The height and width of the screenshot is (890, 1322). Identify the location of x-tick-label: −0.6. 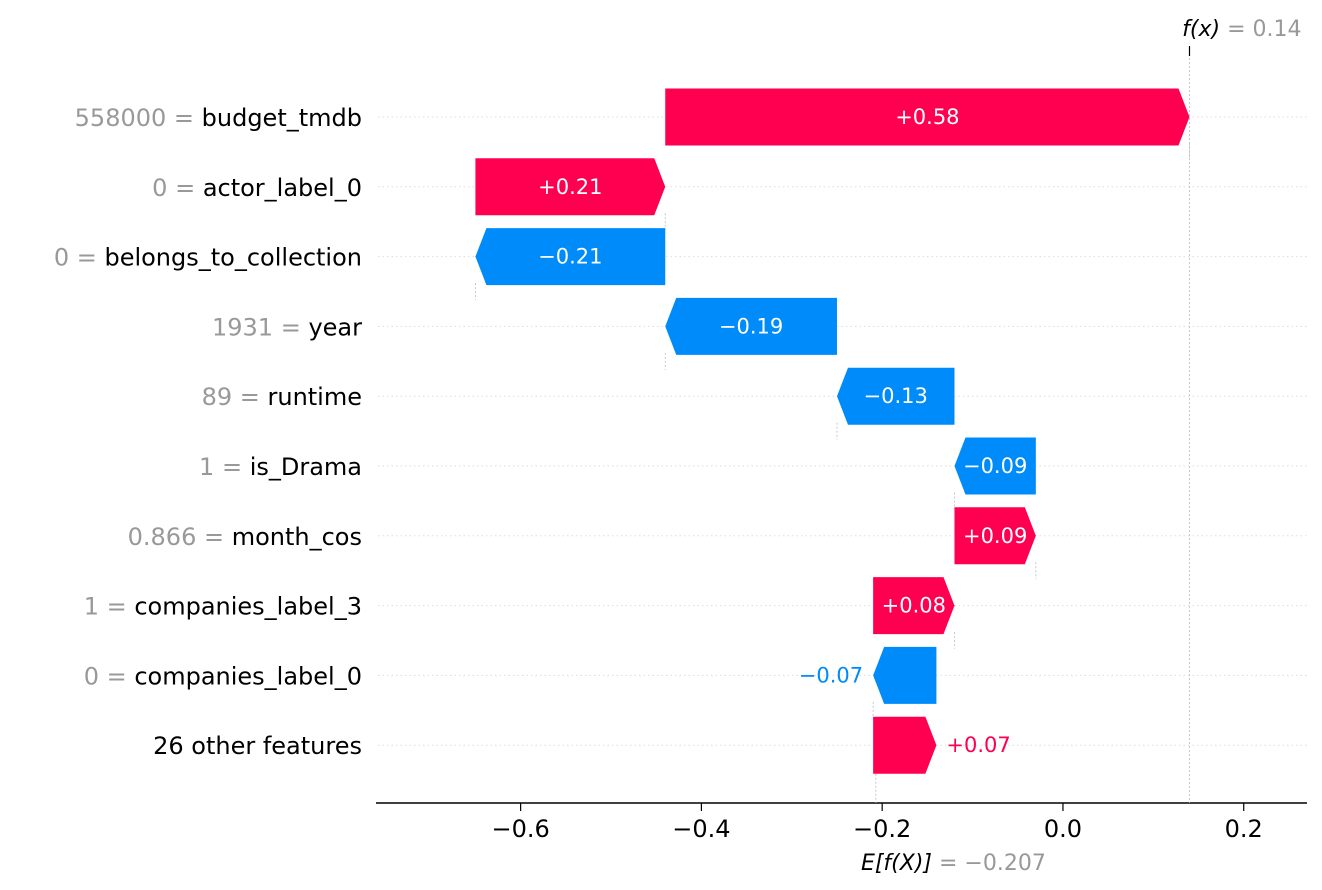
(520, 829).